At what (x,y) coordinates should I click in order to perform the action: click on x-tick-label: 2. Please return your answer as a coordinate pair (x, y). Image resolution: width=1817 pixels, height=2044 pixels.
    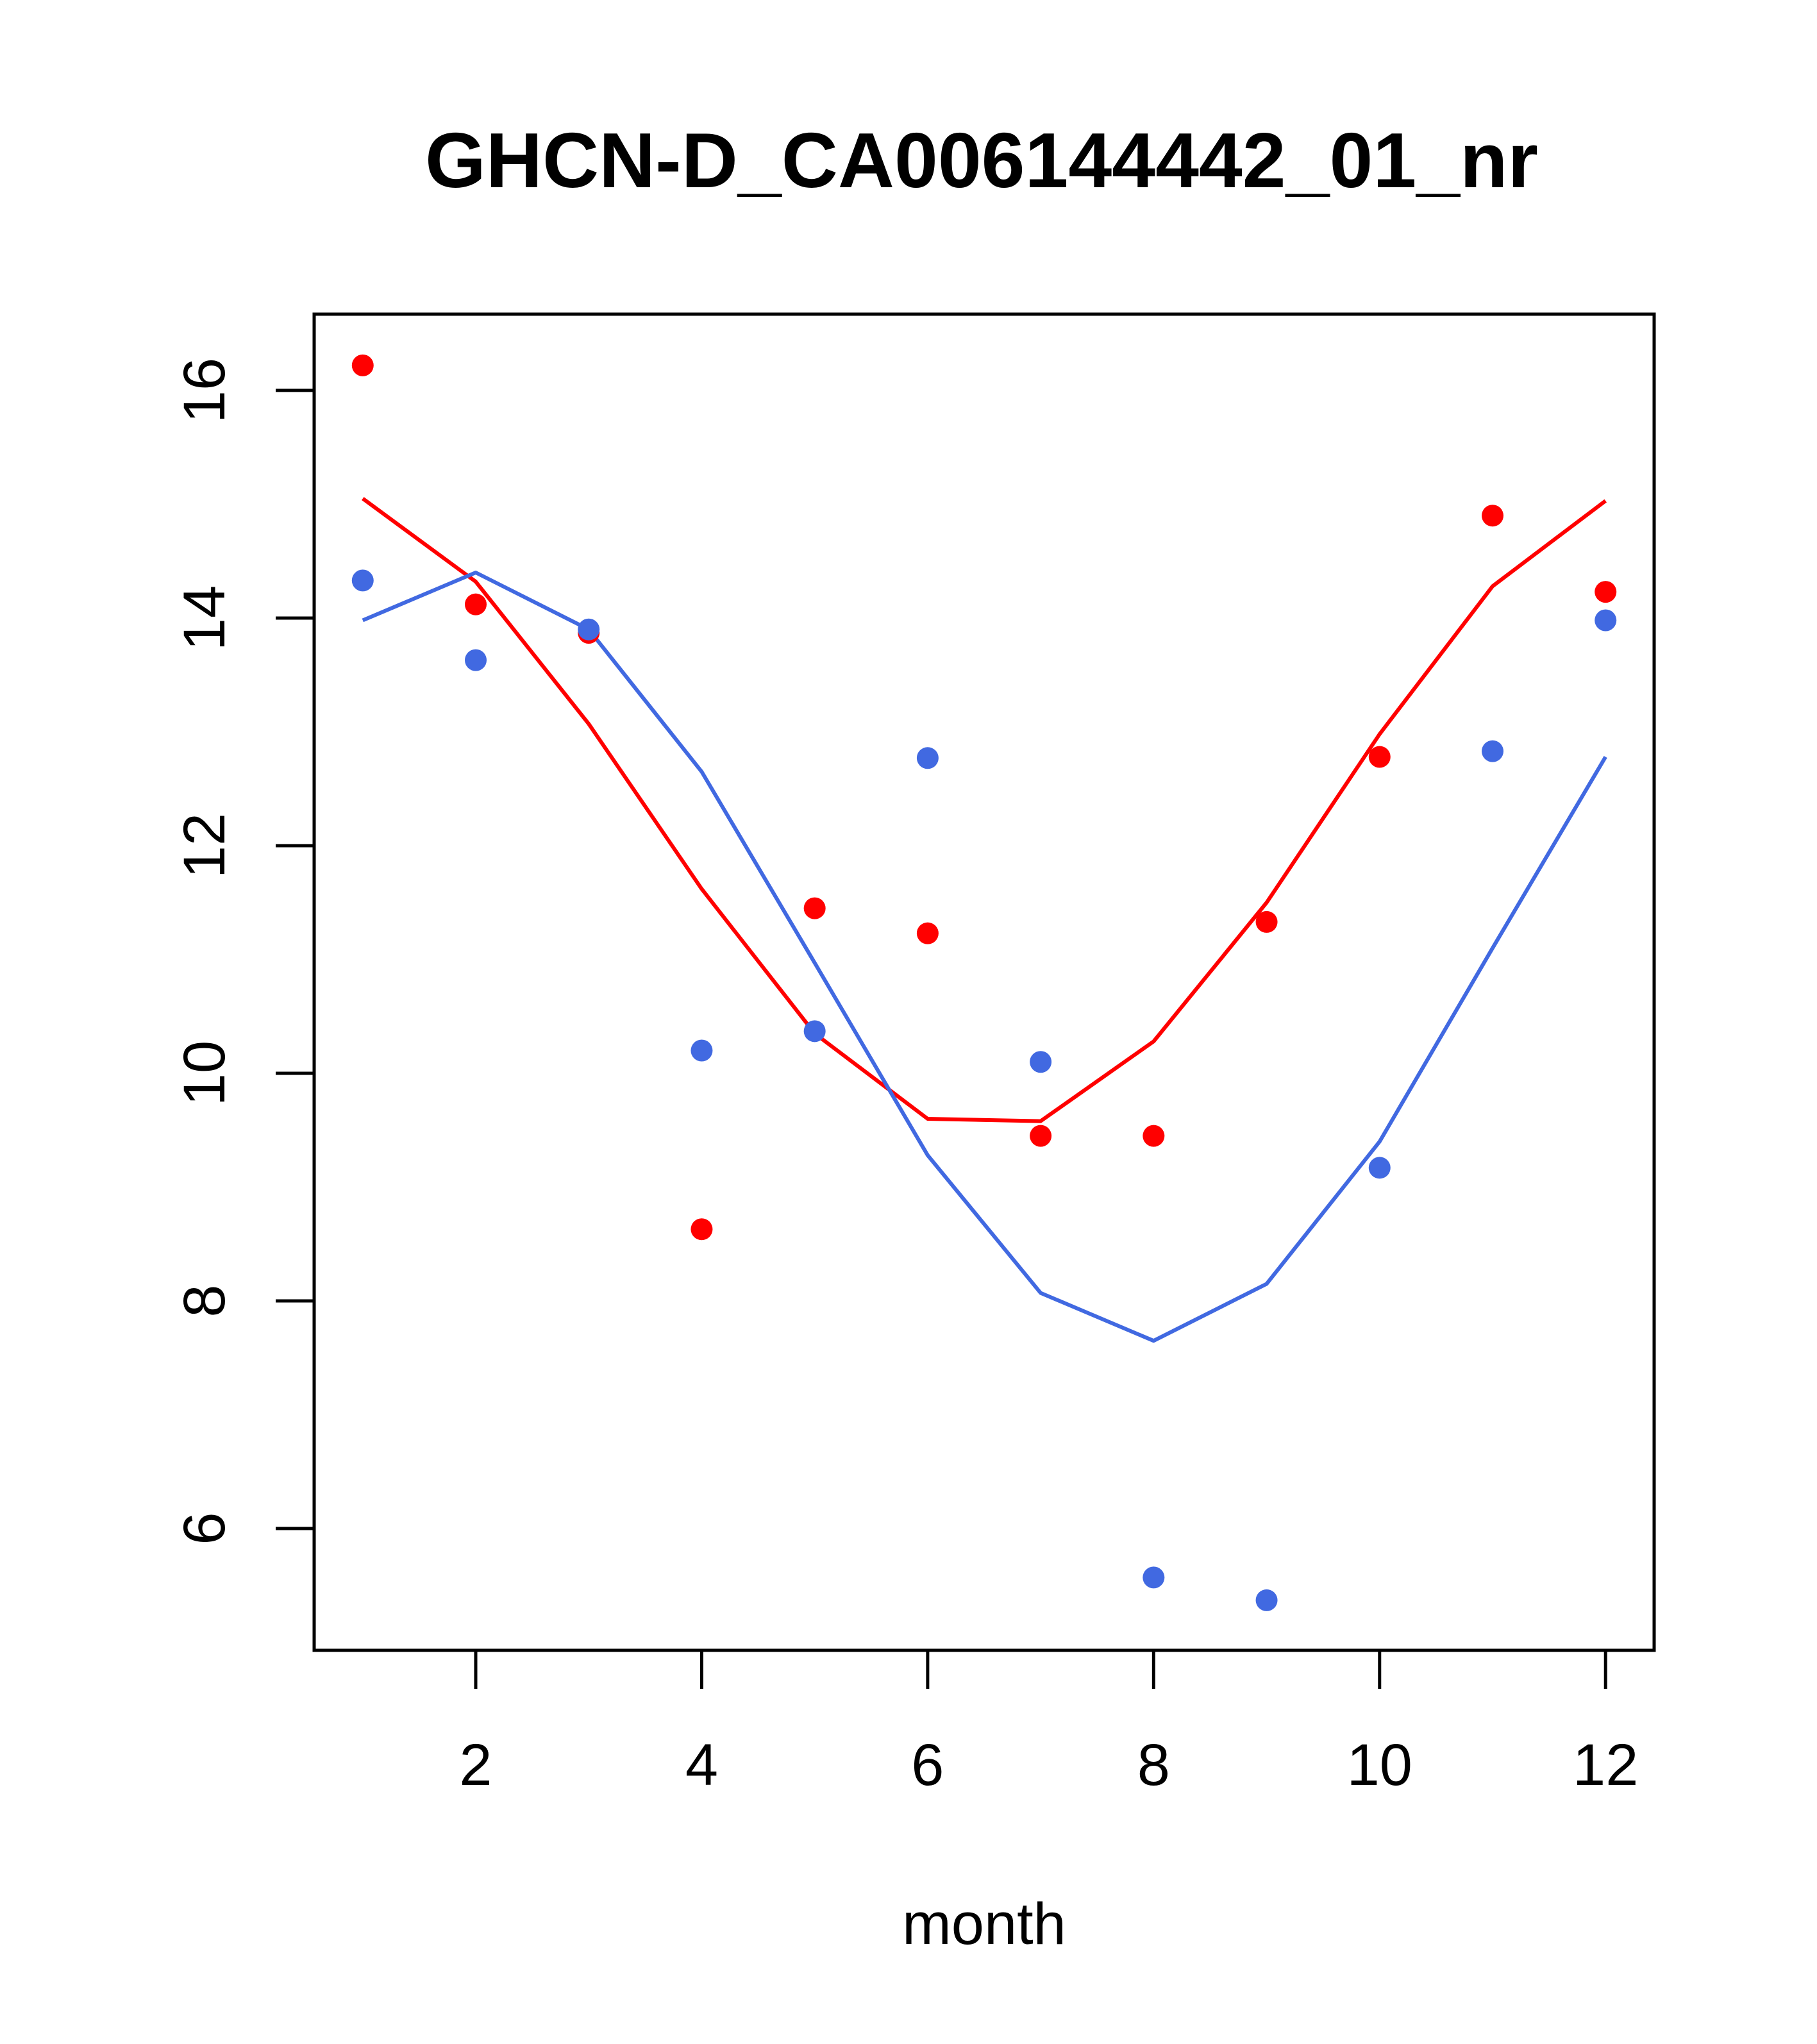
    Looking at the image, I should click on (475, 1765).